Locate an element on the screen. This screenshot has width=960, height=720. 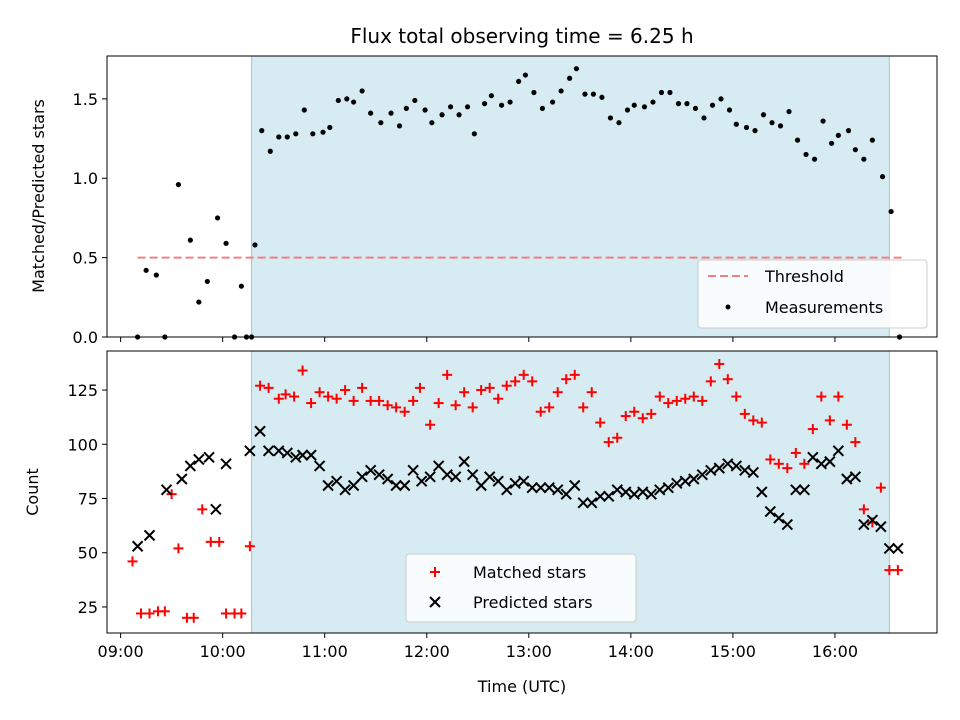
top-legend: Threshold Measurements is located at coordinates (812, 294).